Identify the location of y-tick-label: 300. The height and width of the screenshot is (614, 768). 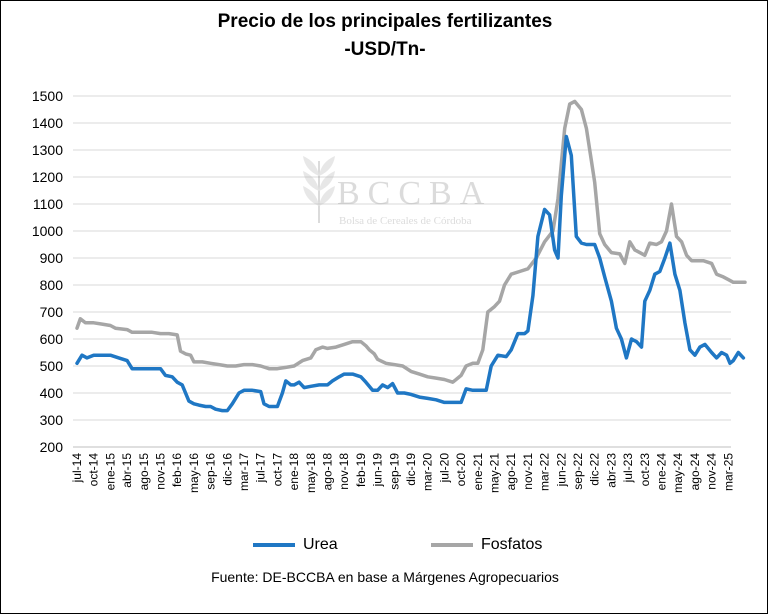
(52, 420).